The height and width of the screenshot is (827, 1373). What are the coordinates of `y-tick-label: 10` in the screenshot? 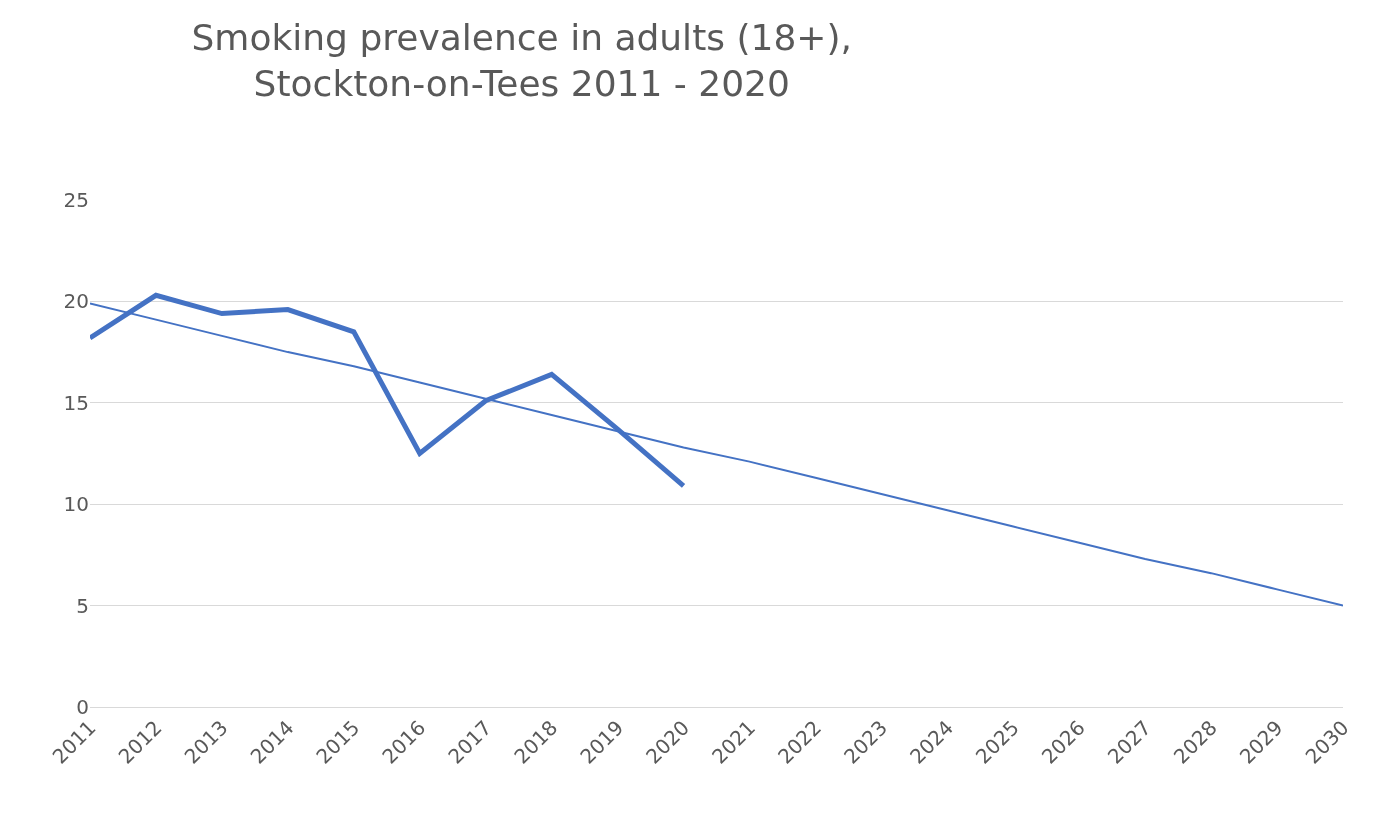 It's located at (76, 504).